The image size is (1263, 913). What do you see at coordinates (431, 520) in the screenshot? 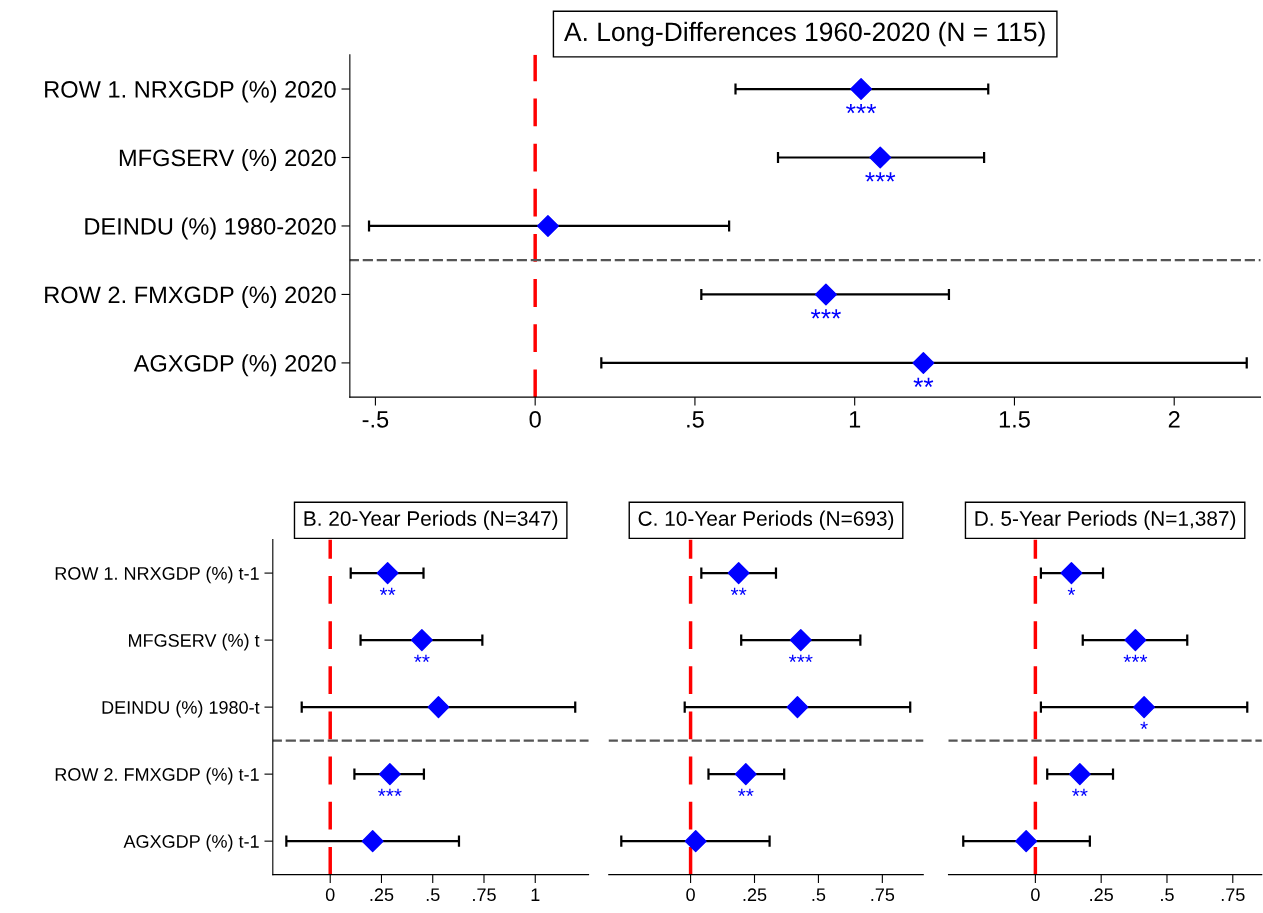
I see `chart-title: B. 20-Year Periods (N=347)` at bounding box center [431, 520].